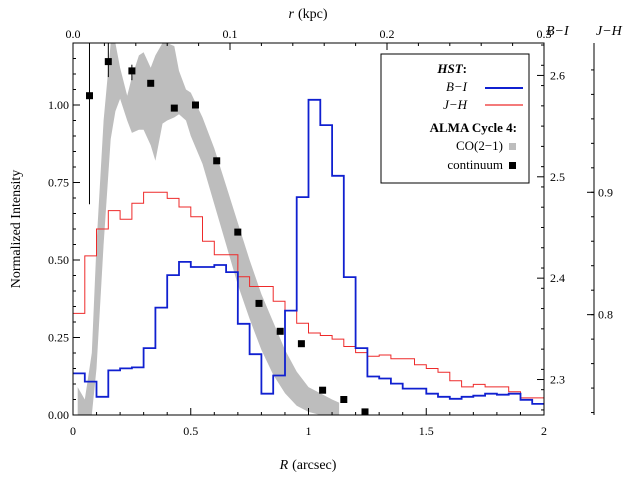  Describe the element at coordinates (73, 431) in the screenshot. I see `x-tick-label-0: 0` at that location.